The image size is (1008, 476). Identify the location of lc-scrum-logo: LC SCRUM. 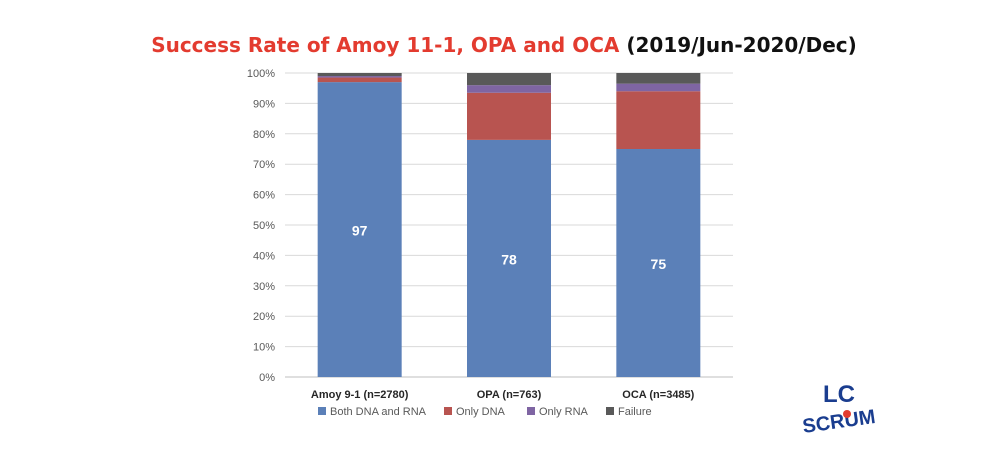
(839, 409).